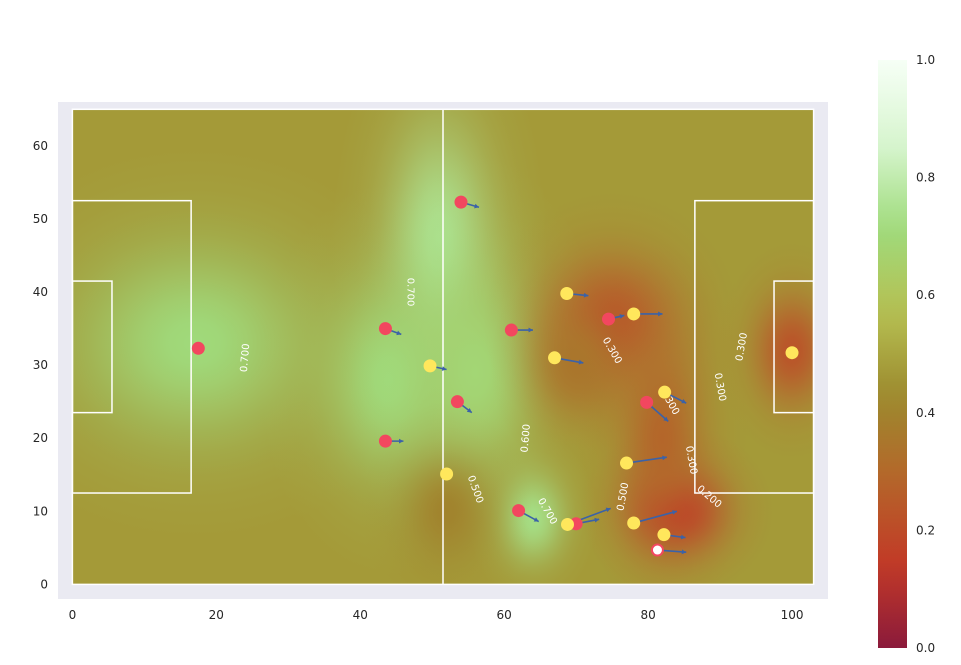 This screenshot has height=665, width=961. Describe the element at coordinates (925, 295) in the screenshot. I see `colorbar-tick-label: 0.6` at that location.